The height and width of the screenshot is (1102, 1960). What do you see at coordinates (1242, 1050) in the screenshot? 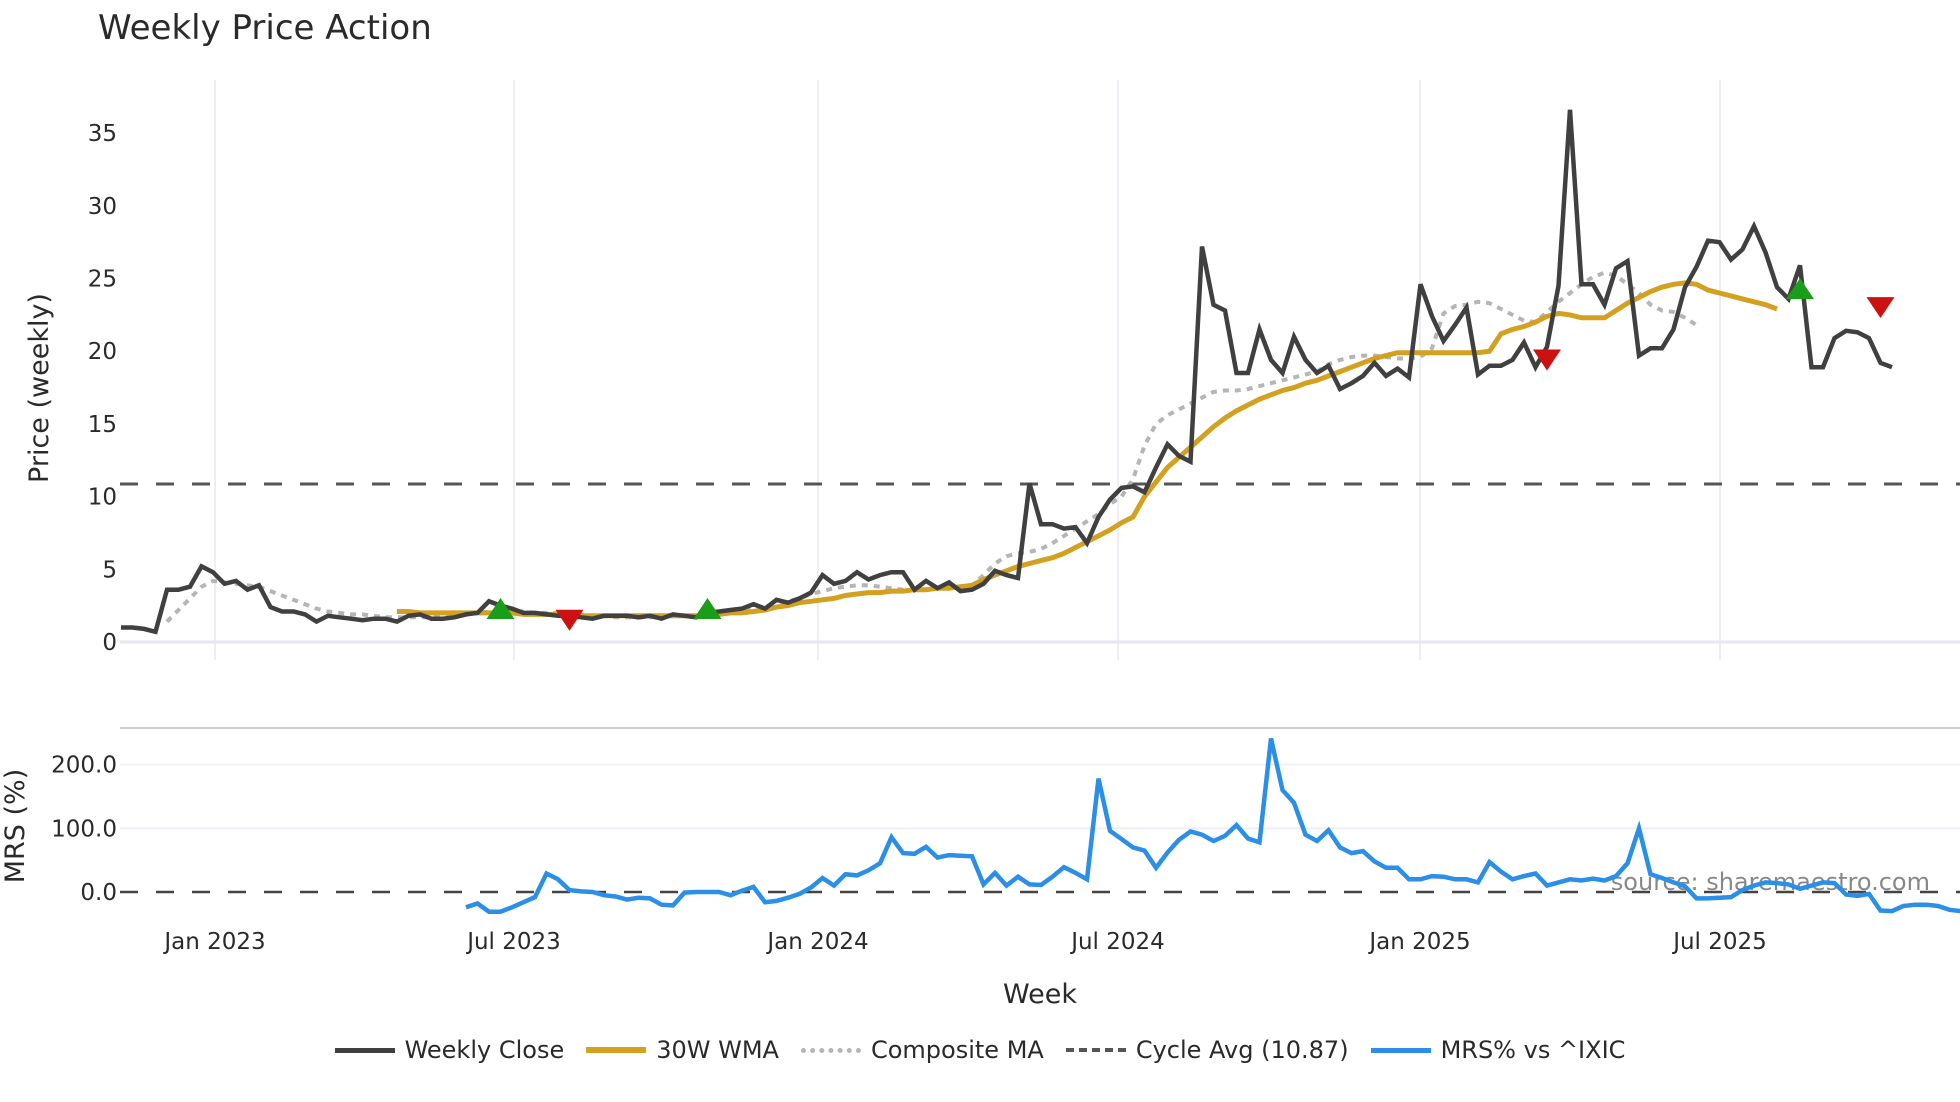
I see `legend-label: Cycle Avg (10.87)` at bounding box center [1242, 1050].